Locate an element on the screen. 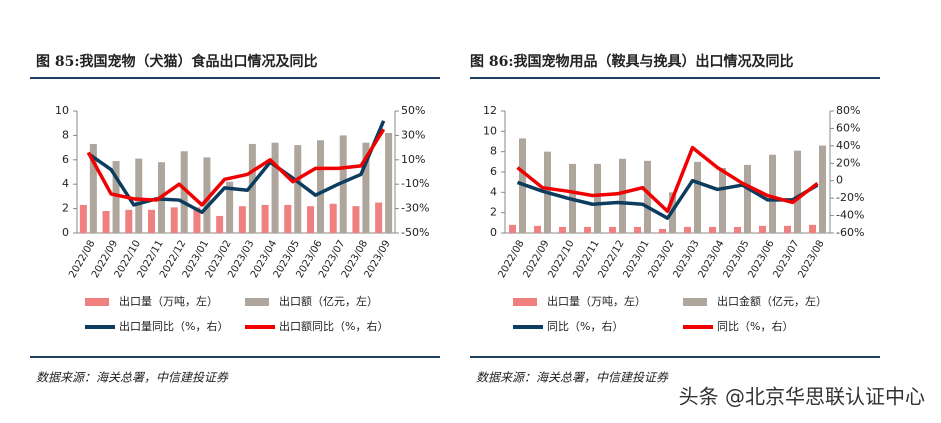 The height and width of the screenshot is (423, 941). y2-tick-label: 20% is located at coordinates (848, 162).